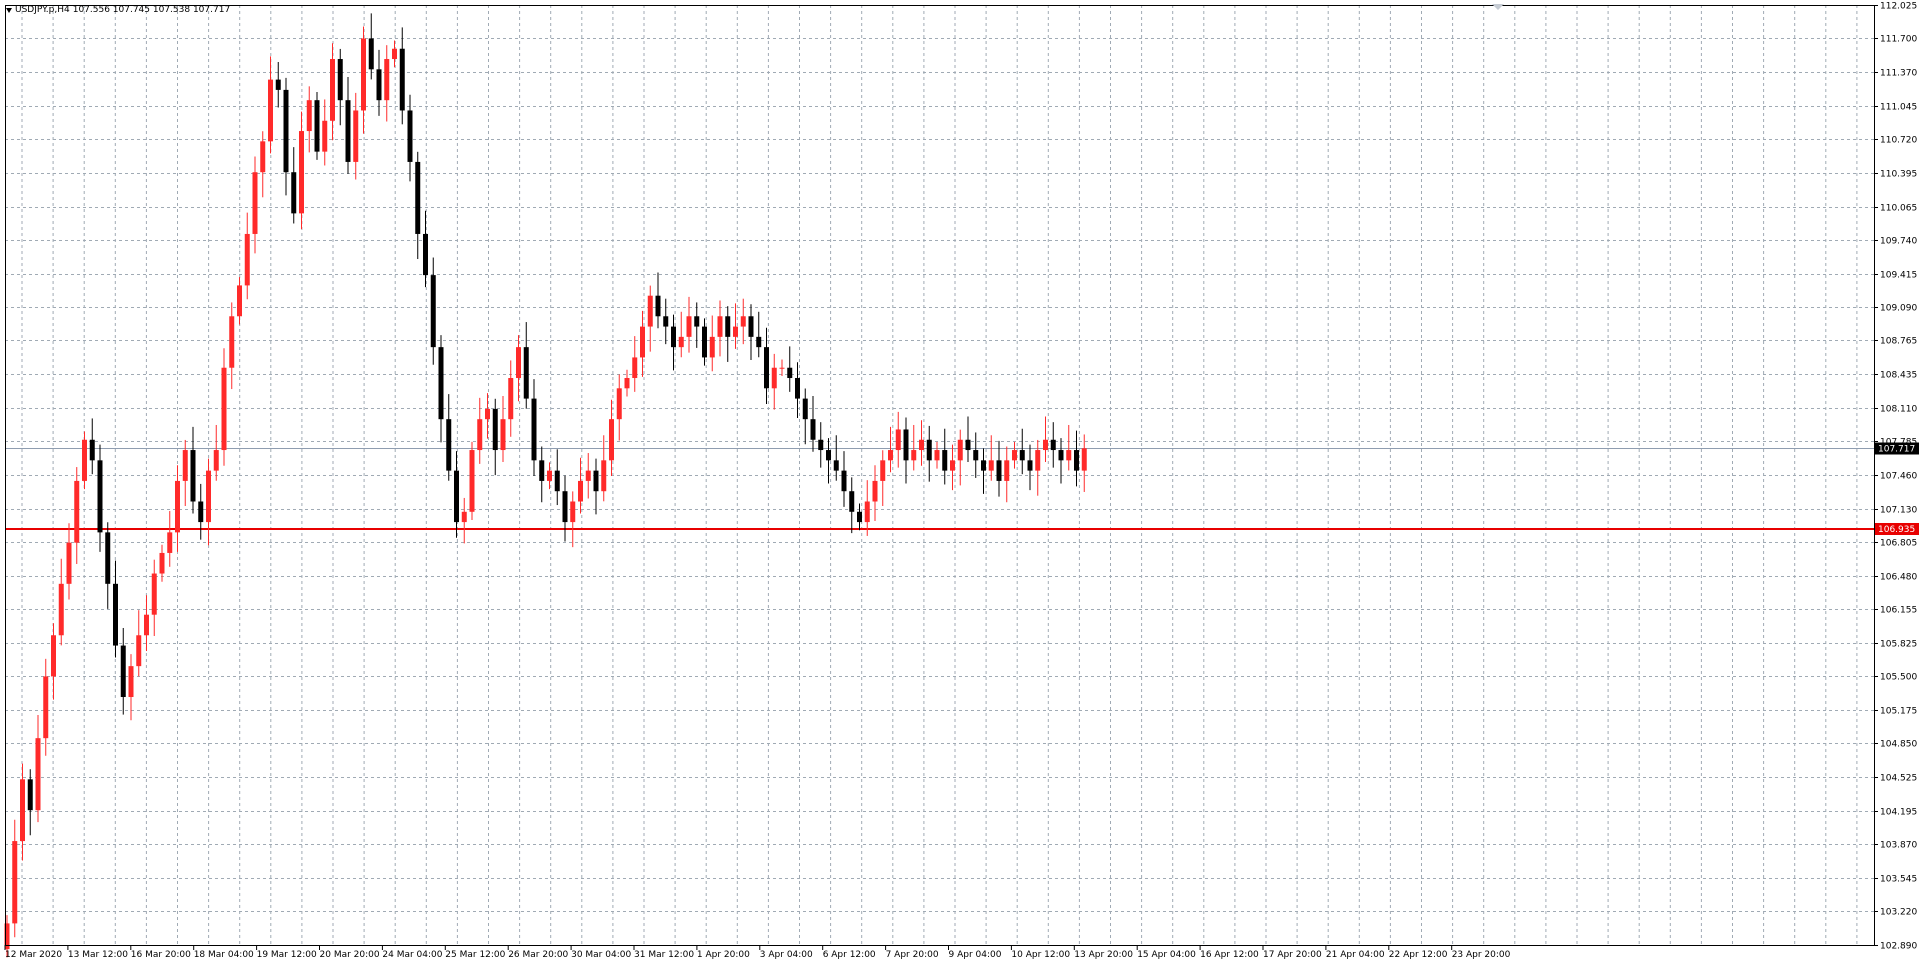 This screenshot has height=968, width=1920. Describe the element at coordinates (224, 955) in the screenshot. I see `x-tick-label: 18 Mar 04:00` at that location.